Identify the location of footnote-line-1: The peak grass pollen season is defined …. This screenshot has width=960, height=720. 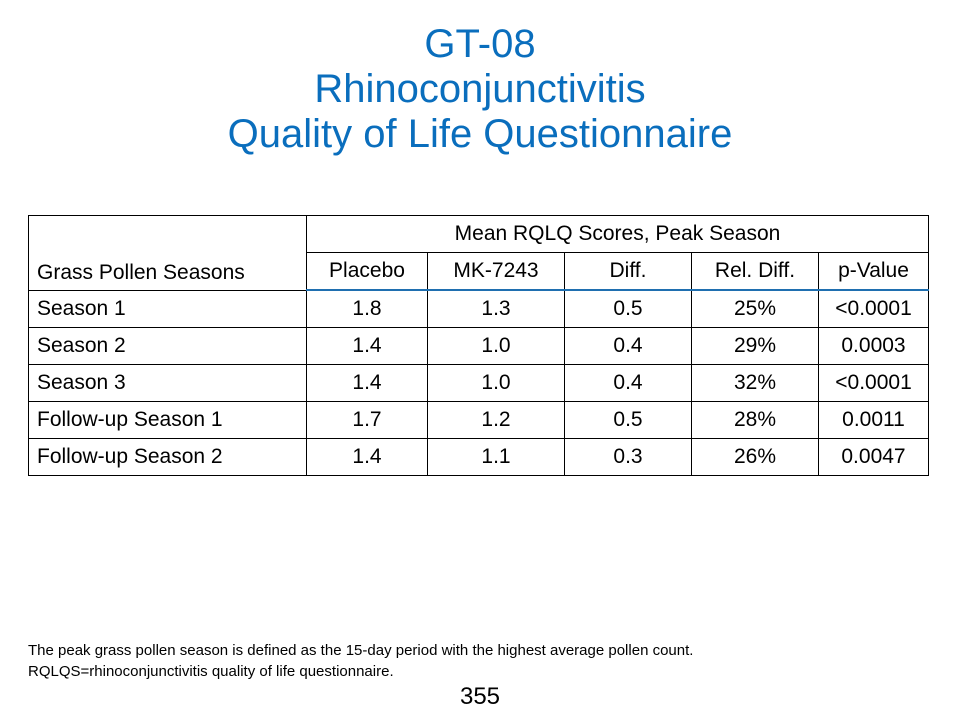
(361, 650).